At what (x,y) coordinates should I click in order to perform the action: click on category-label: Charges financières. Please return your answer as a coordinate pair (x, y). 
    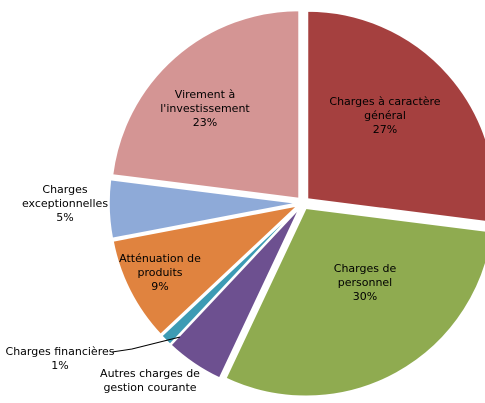
    Looking at the image, I should click on (60, 351).